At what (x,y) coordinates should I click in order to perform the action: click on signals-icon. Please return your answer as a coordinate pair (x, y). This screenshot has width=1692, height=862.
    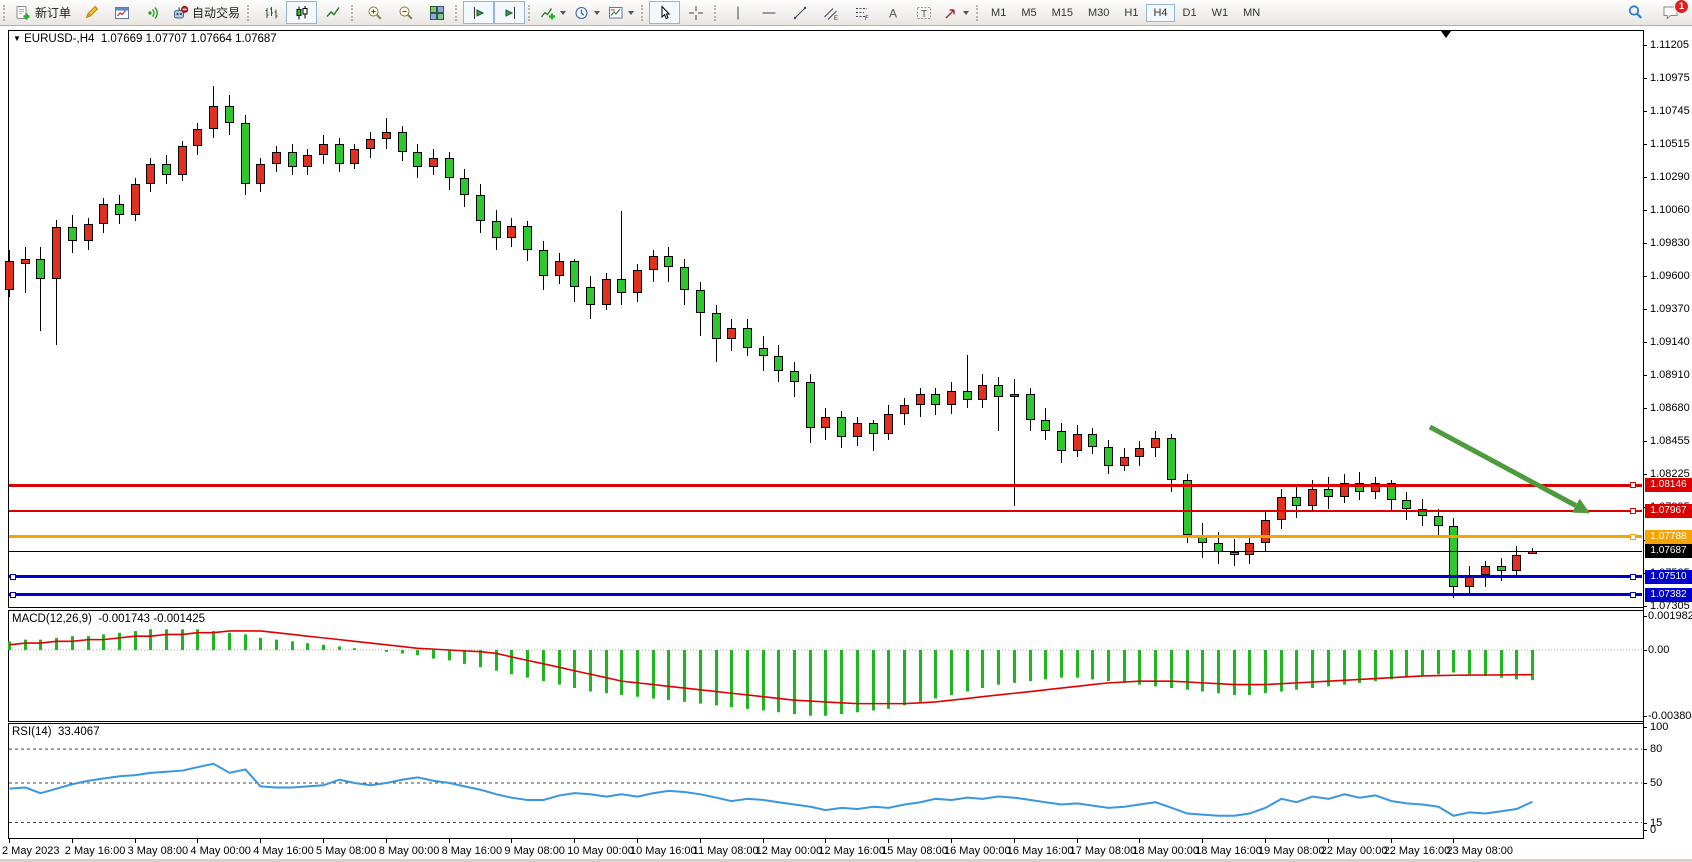
    Looking at the image, I should click on (153, 13).